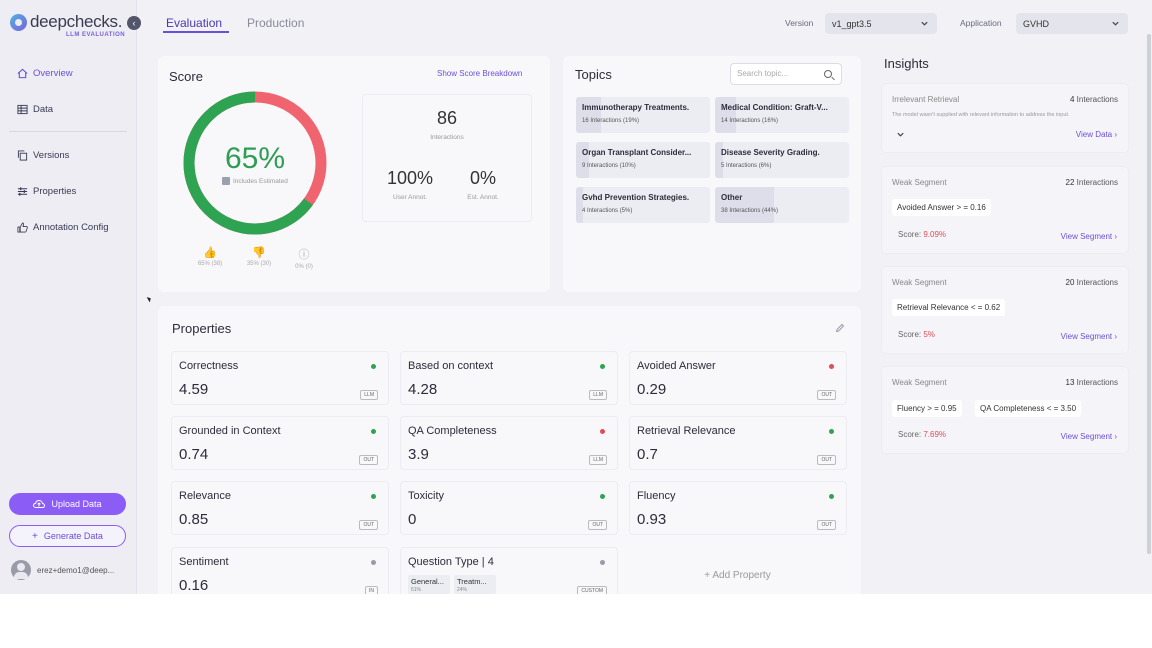 Image resolution: width=1152 pixels, height=648 pixels. What do you see at coordinates (926, 99) in the screenshot?
I see `insight-type: Irrelevant Retrieval` at bounding box center [926, 99].